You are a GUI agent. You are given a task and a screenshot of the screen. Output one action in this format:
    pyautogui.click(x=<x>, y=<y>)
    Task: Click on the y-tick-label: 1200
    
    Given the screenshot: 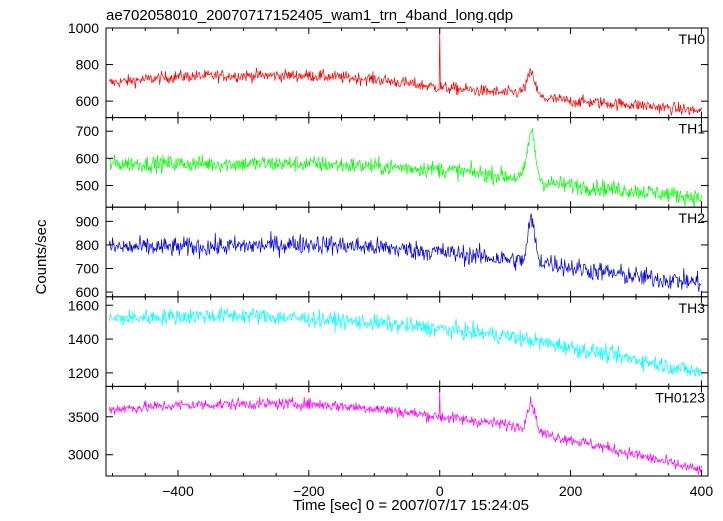 What is the action you would take?
    pyautogui.click(x=83, y=373)
    